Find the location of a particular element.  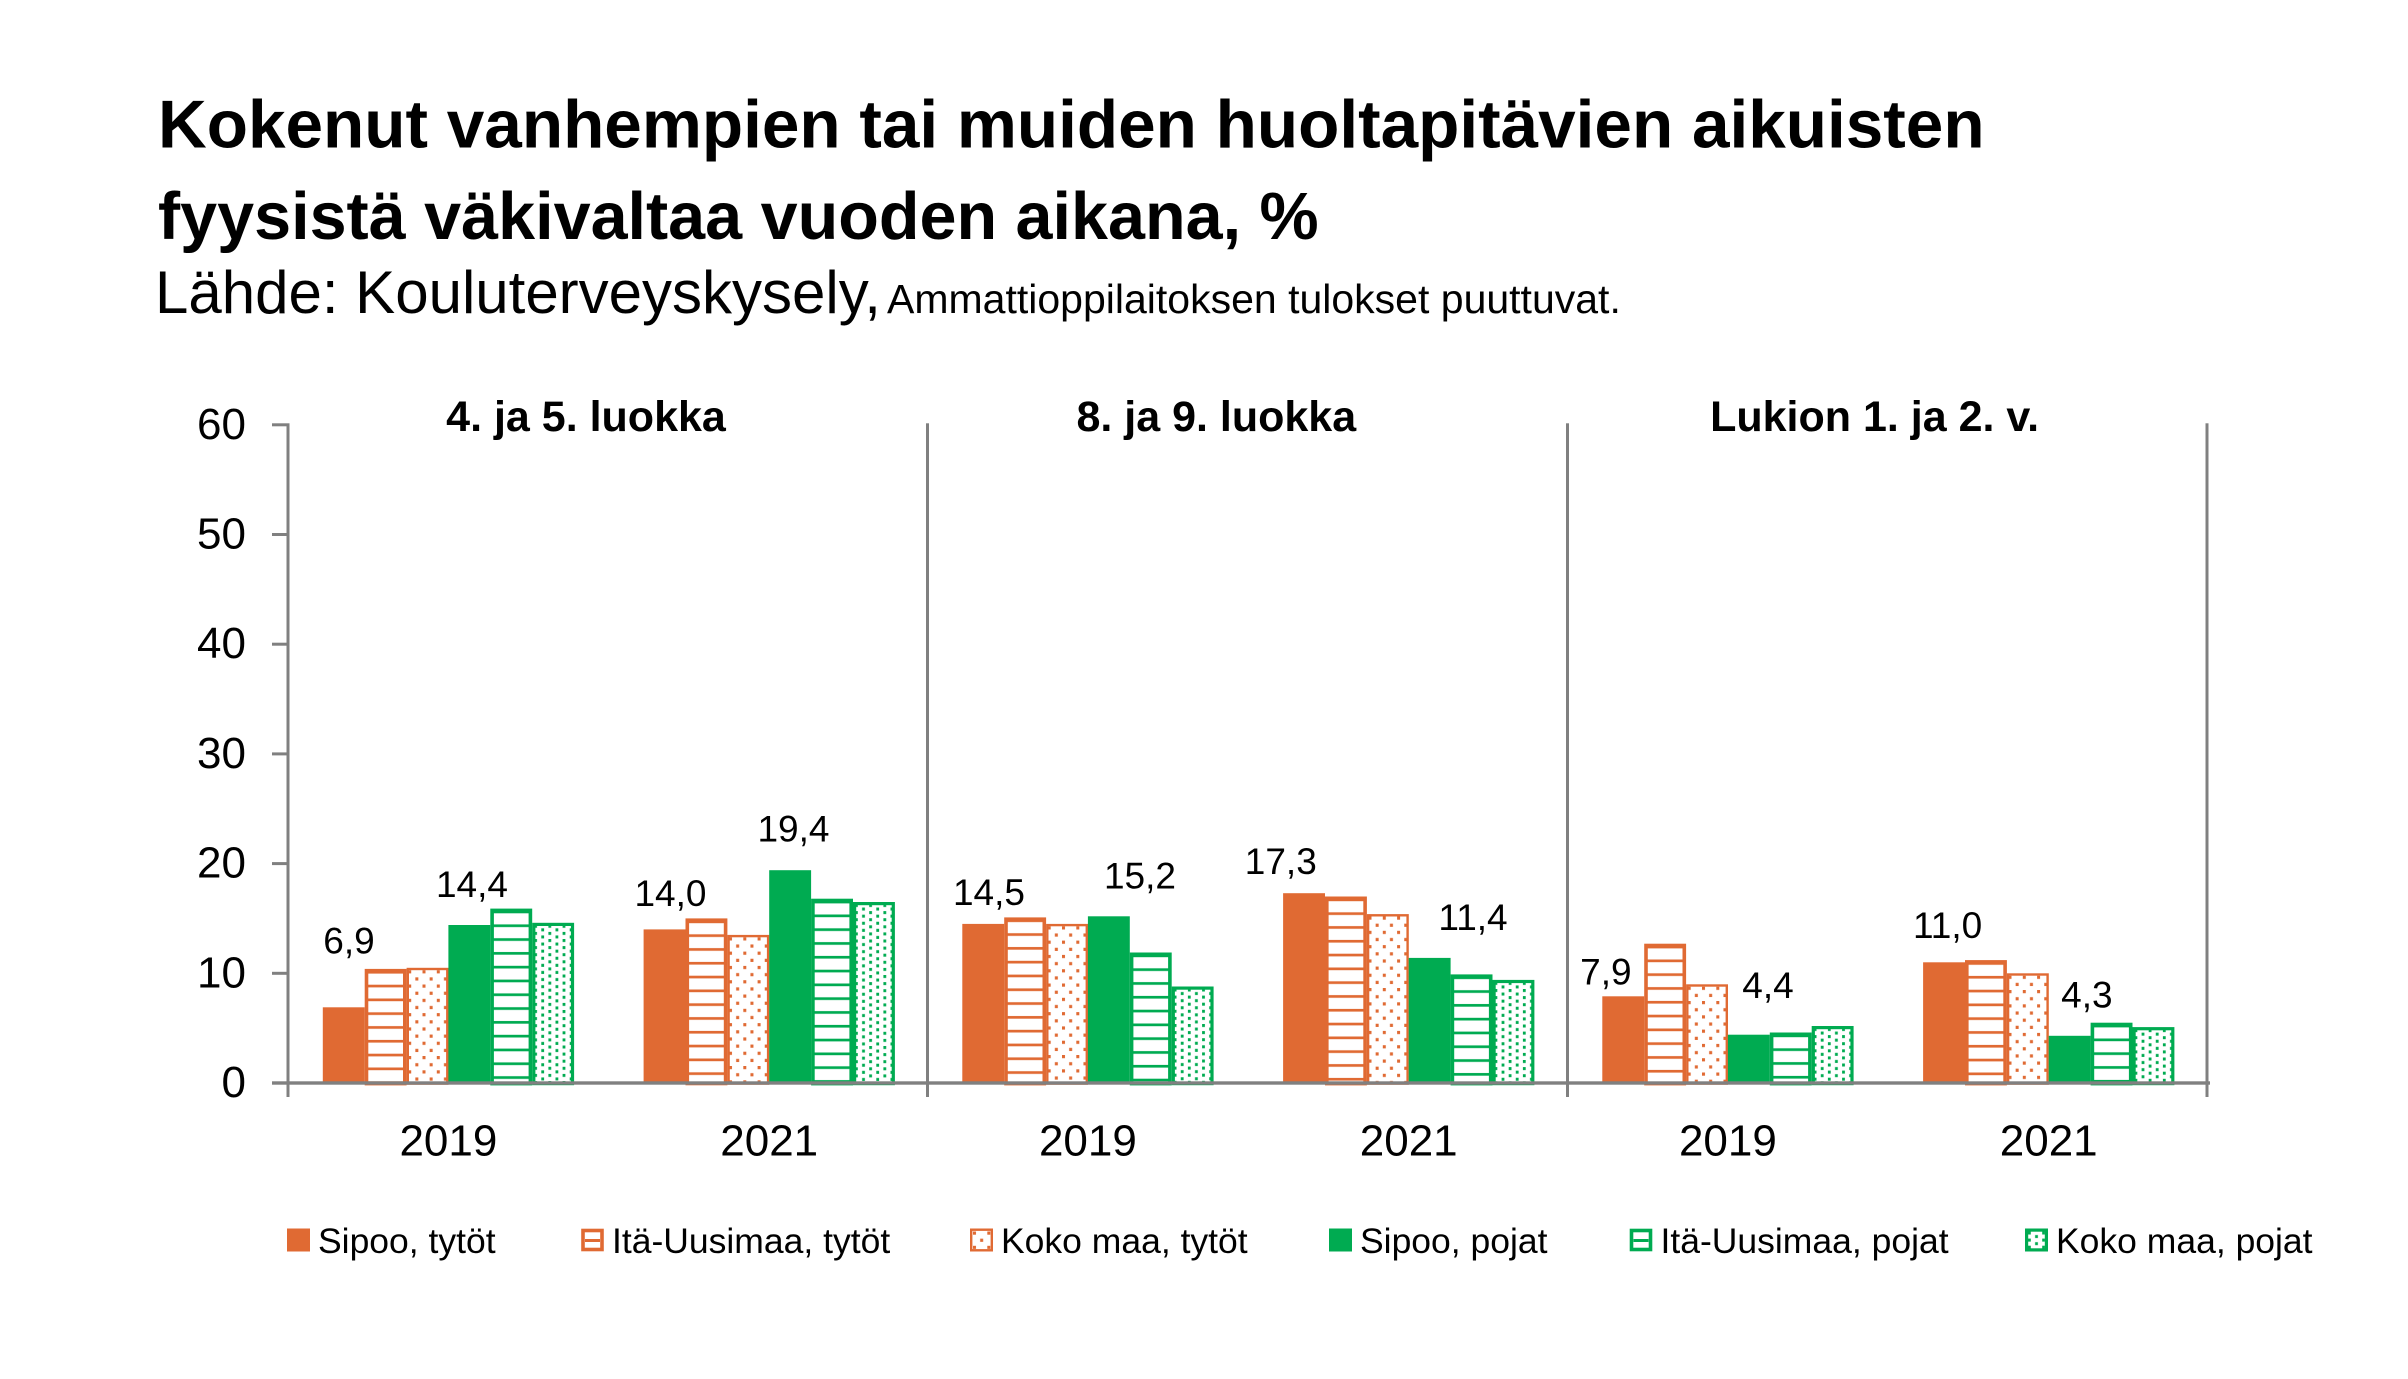

svg-text: 15,2 is located at coordinates (1140, 876).